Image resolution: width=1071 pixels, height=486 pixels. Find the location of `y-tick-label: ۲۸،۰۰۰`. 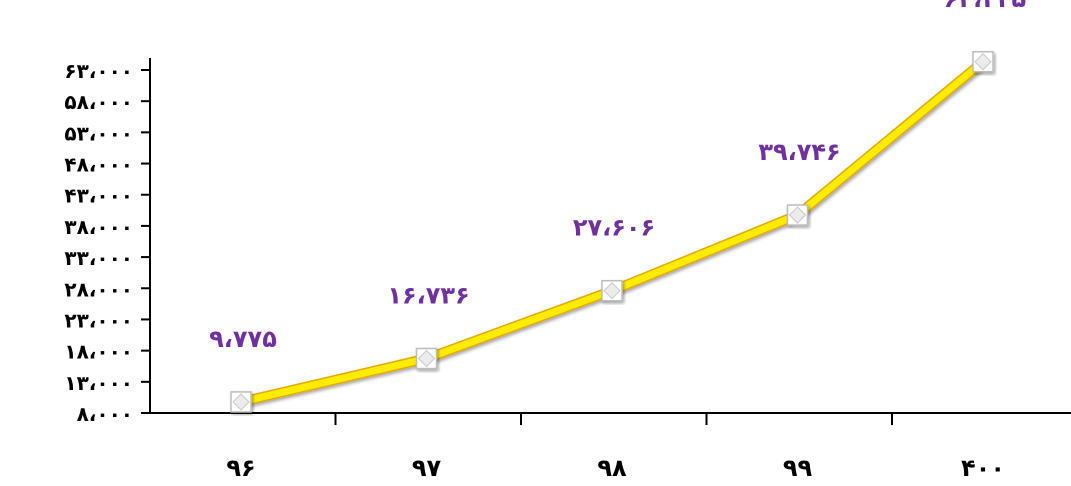

y-tick-label: ۲۸،۰۰۰ is located at coordinates (98, 289).